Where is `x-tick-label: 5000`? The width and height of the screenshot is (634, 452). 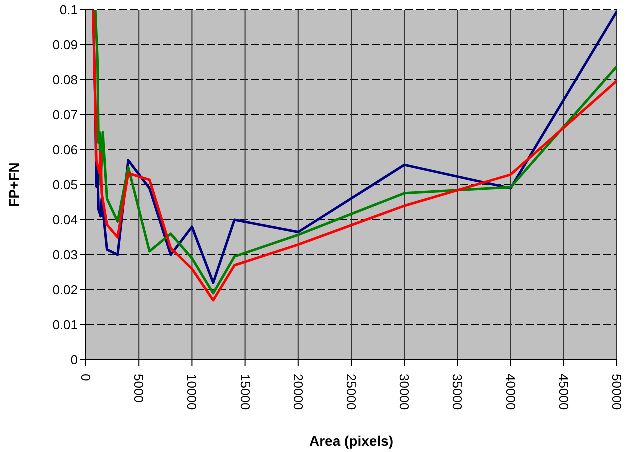 x-tick-label: 5000 is located at coordinates (139, 388).